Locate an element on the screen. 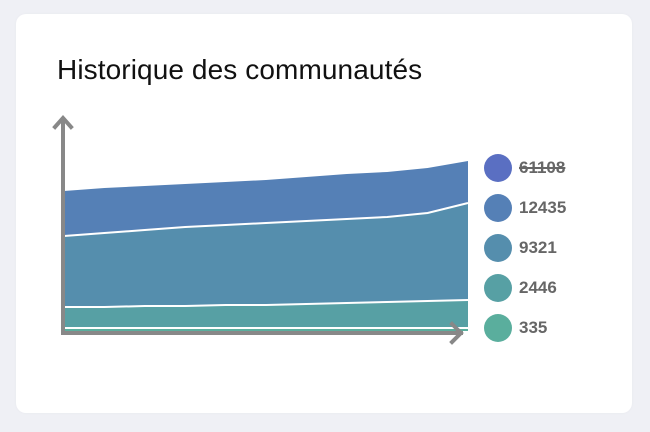 This screenshot has width=650, height=432. legend-item-12435: 12435 is located at coordinates (525, 208).